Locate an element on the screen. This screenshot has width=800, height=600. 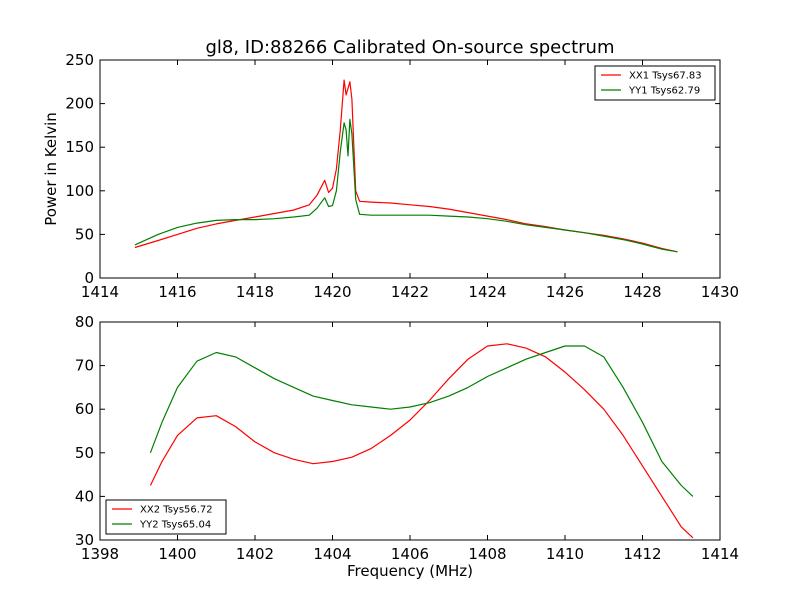
x-tick-label: 1420 is located at coordinates (332, 292).